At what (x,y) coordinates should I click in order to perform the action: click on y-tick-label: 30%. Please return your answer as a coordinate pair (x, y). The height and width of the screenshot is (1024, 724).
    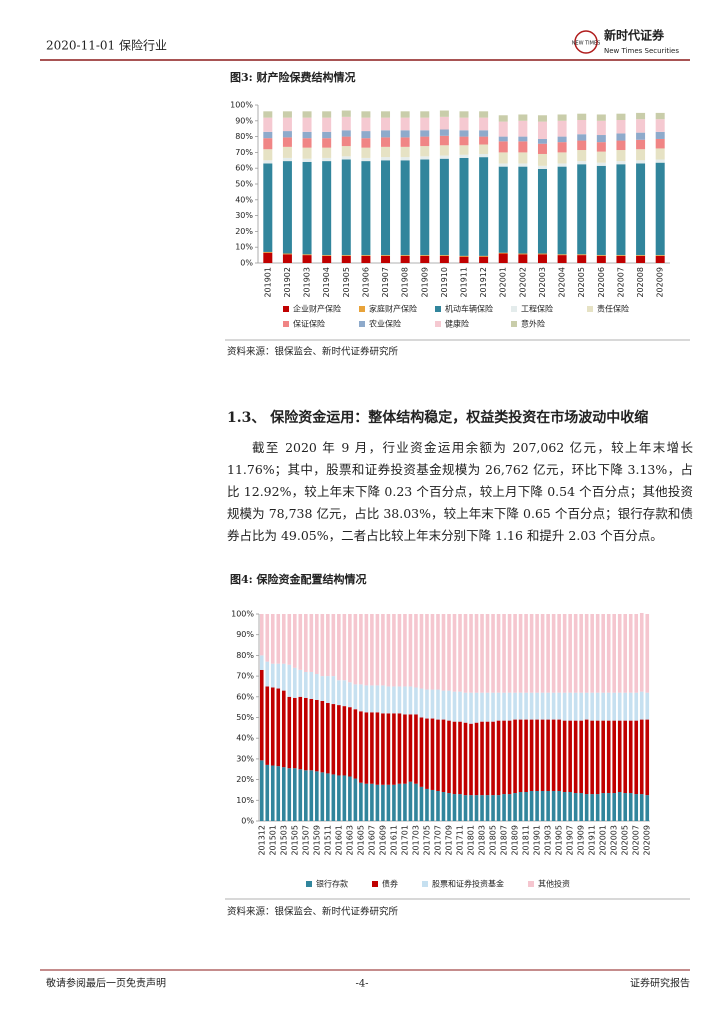
    Looking at the image, I should click on (244, 215).